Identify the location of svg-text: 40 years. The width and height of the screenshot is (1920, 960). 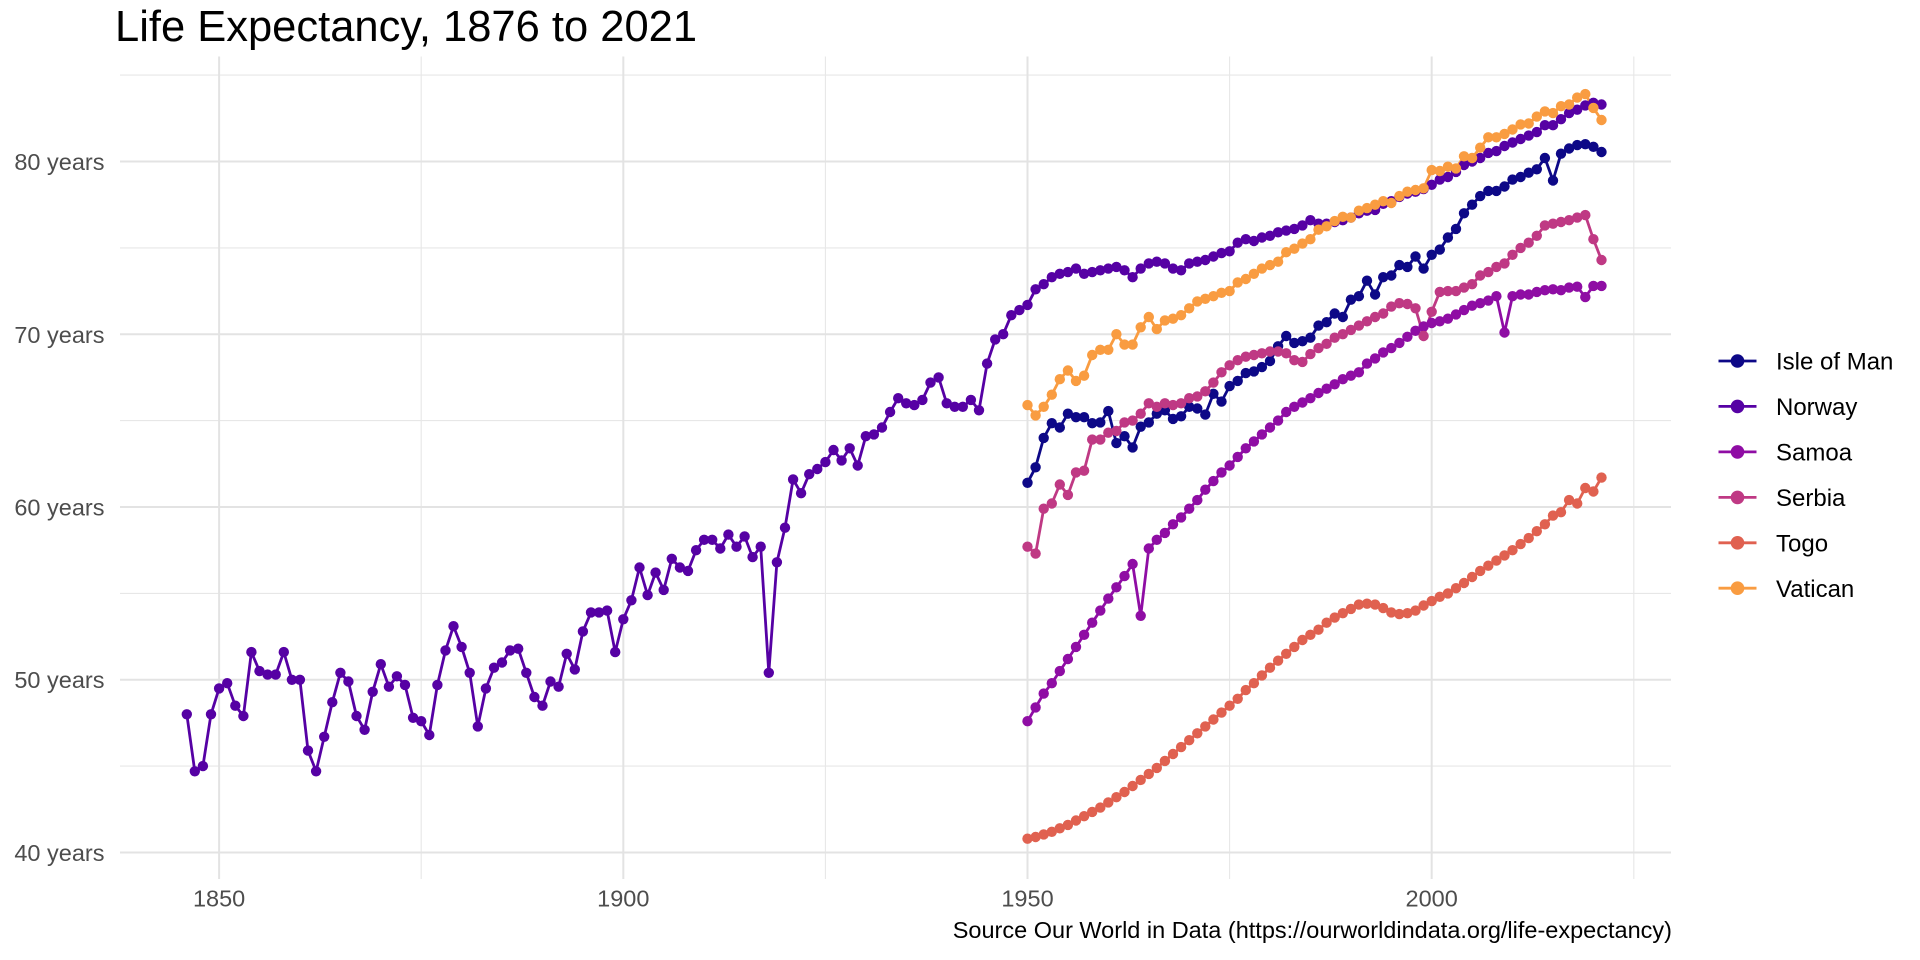
(59, 853).